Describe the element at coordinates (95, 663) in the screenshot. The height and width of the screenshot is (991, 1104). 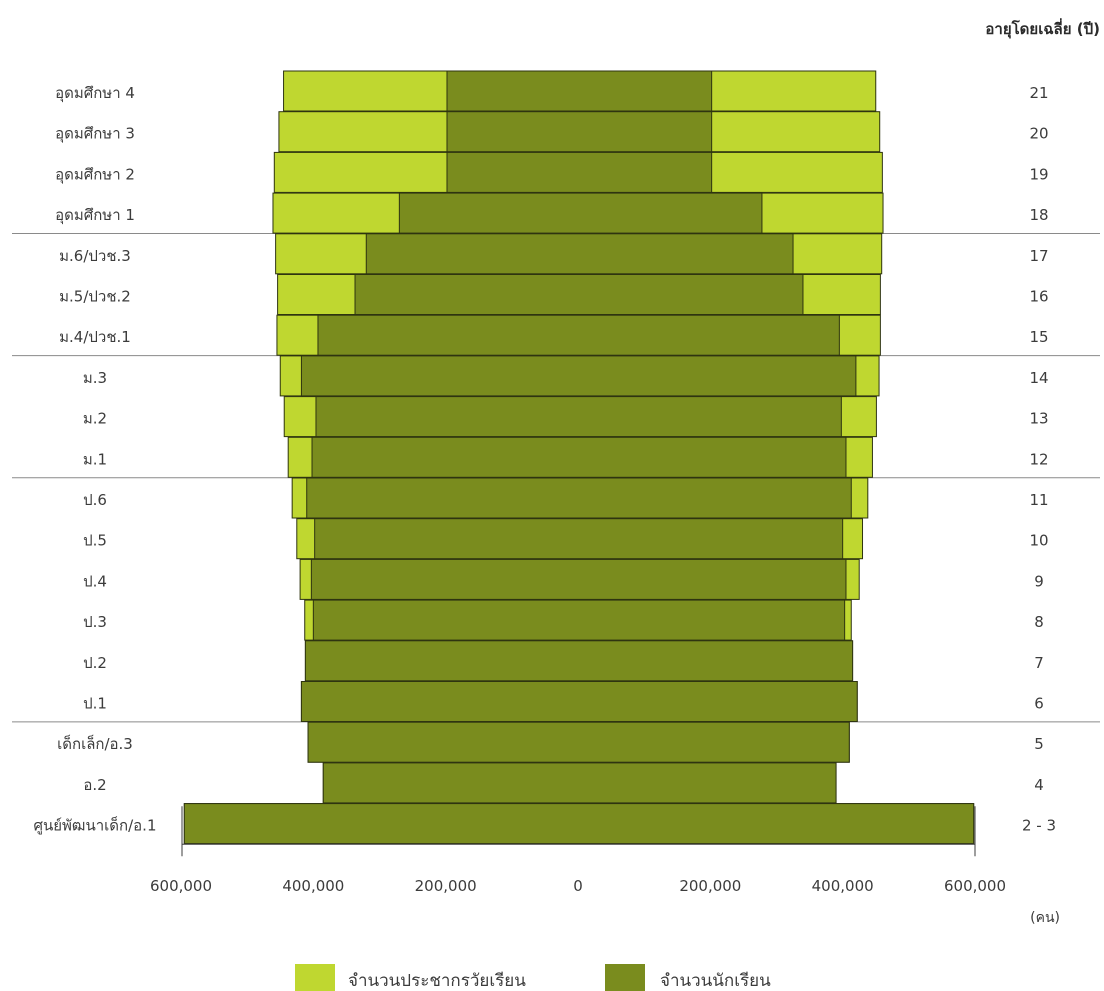
I see `category-label-14: ป.2` at that location.